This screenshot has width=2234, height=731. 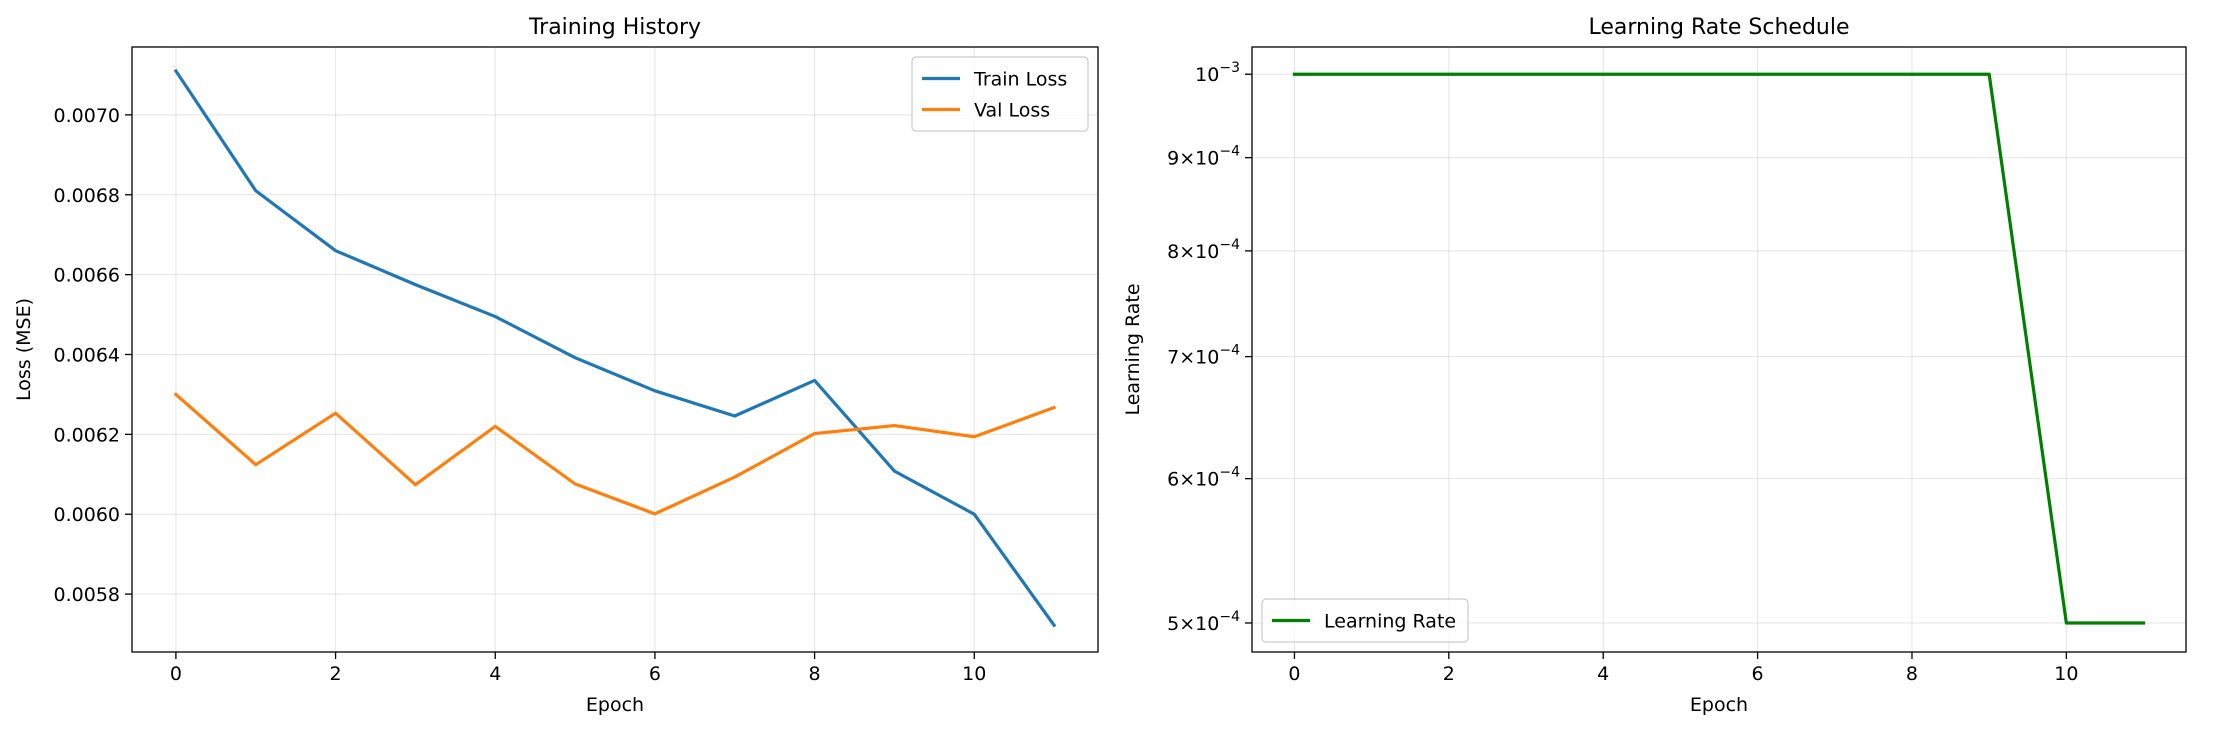 I want to click on y-tick-exponent: −3, so click(x=1229, y=68).